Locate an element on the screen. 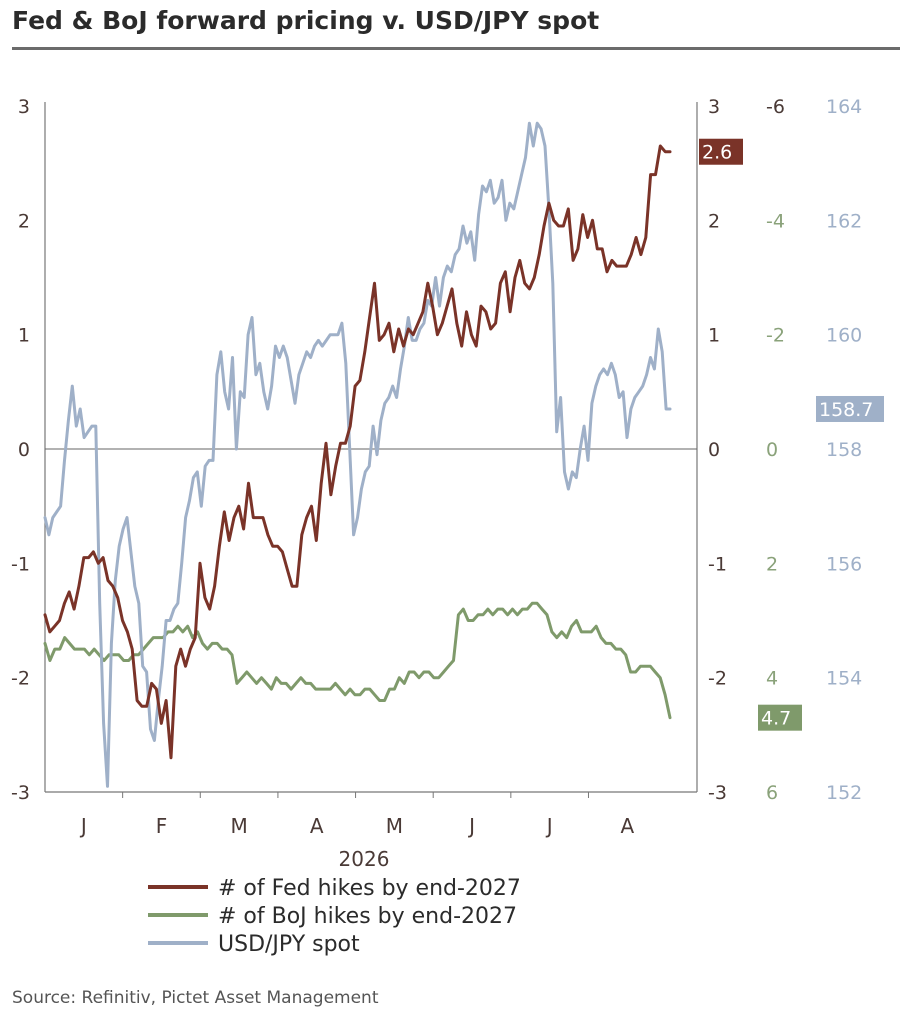  usdjpy-axis-tick-label: 152 is located at coordinates (844, 793).